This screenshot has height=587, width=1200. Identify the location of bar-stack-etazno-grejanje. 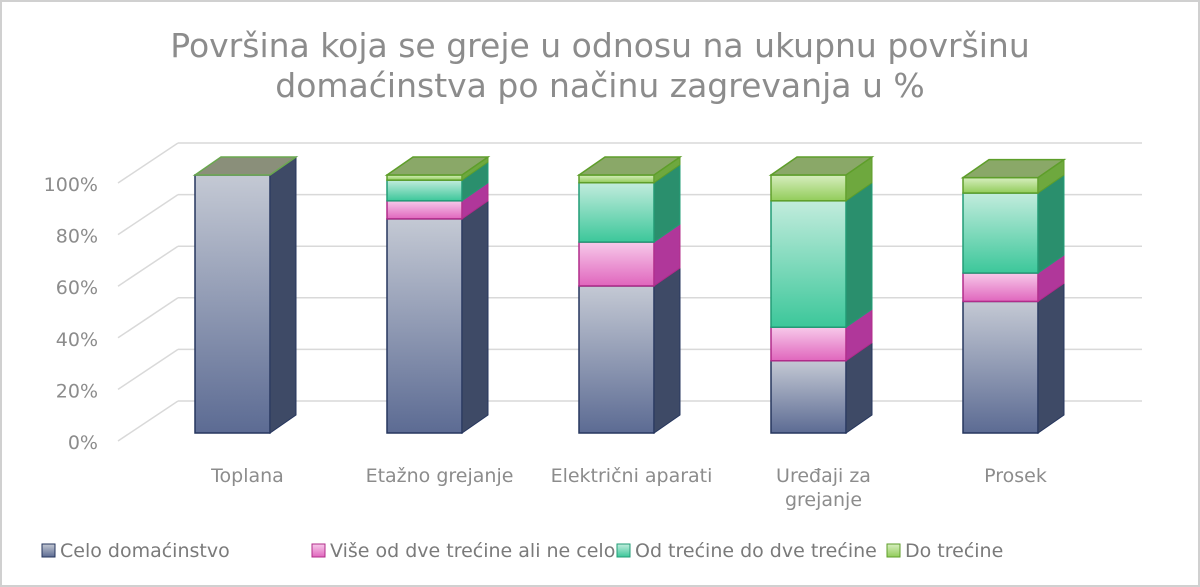
(437, 295).